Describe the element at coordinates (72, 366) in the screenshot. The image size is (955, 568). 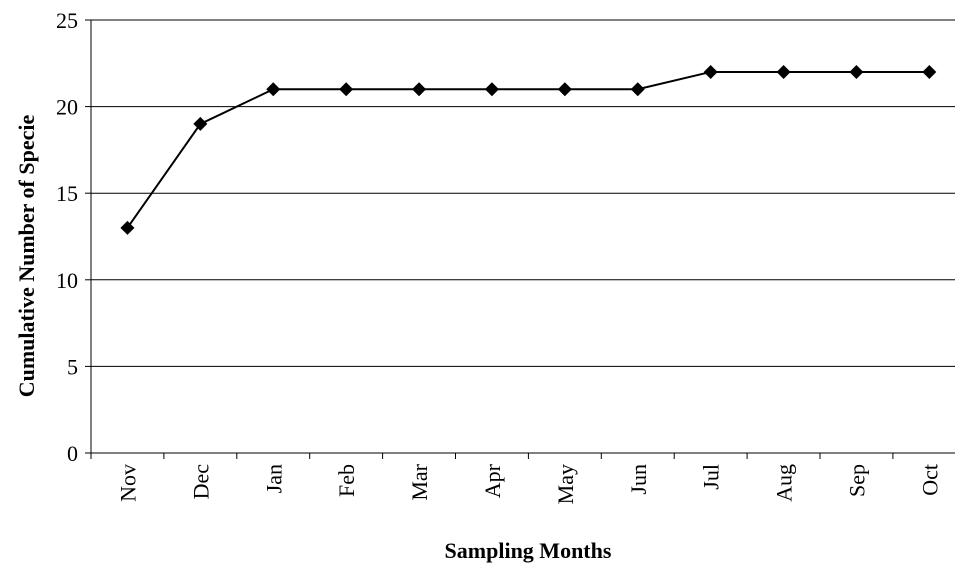
I see `y-tick-label: 5` at that location.